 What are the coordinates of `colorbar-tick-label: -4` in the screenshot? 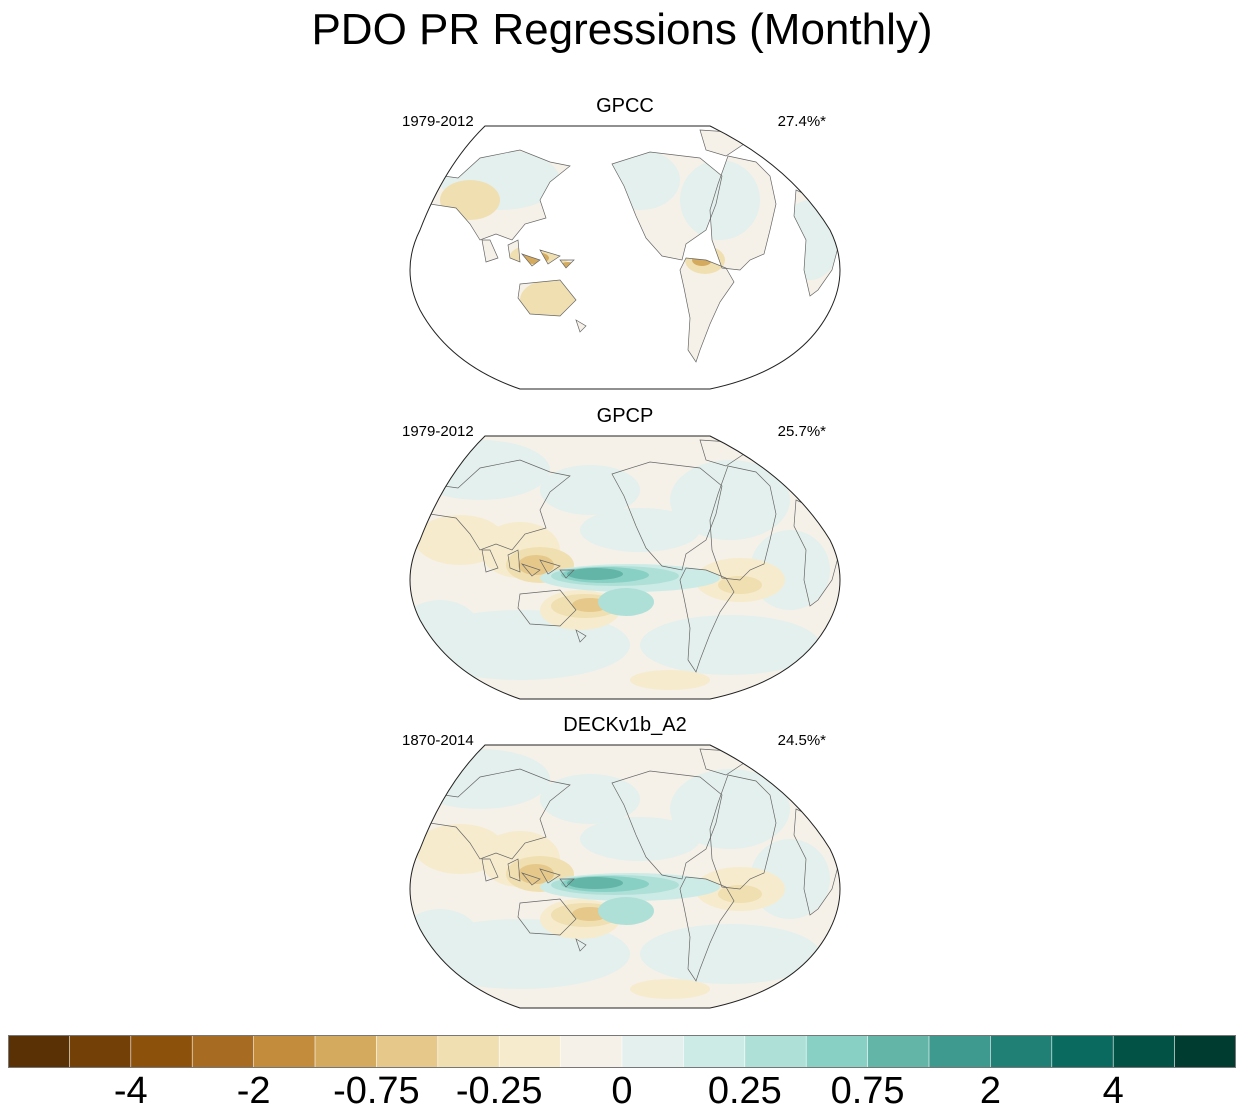 It's located at (130, 1091).